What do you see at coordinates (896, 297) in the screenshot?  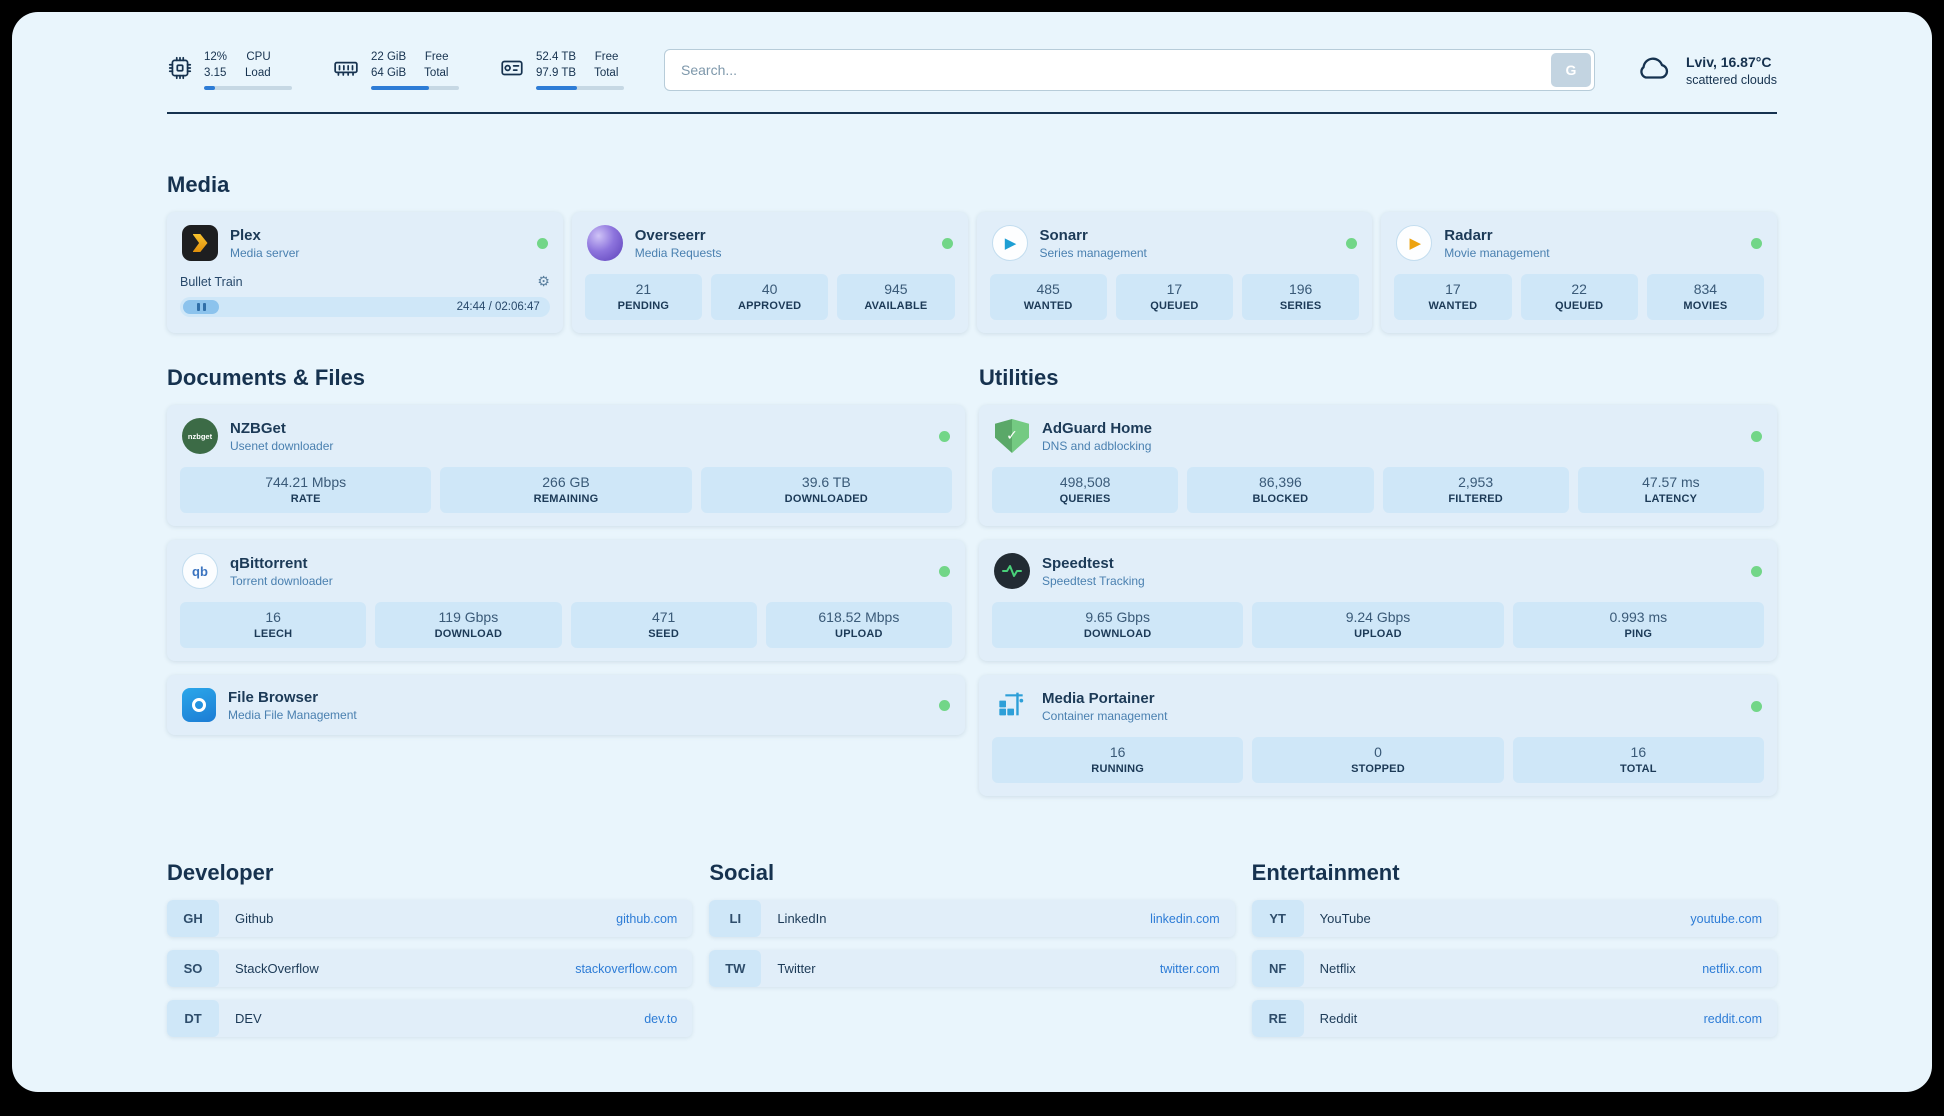 I see `stat-box: 945 AVAILABLE` at bounding box center [896, 297].